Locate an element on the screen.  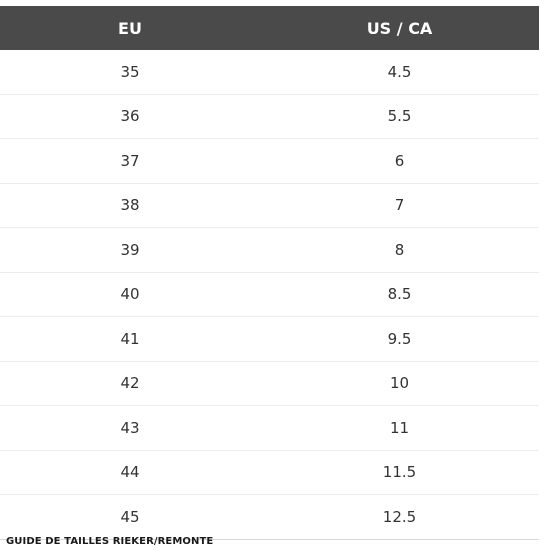
cell-us-ca-size: 12.5 is located at coordinates (399, 516).